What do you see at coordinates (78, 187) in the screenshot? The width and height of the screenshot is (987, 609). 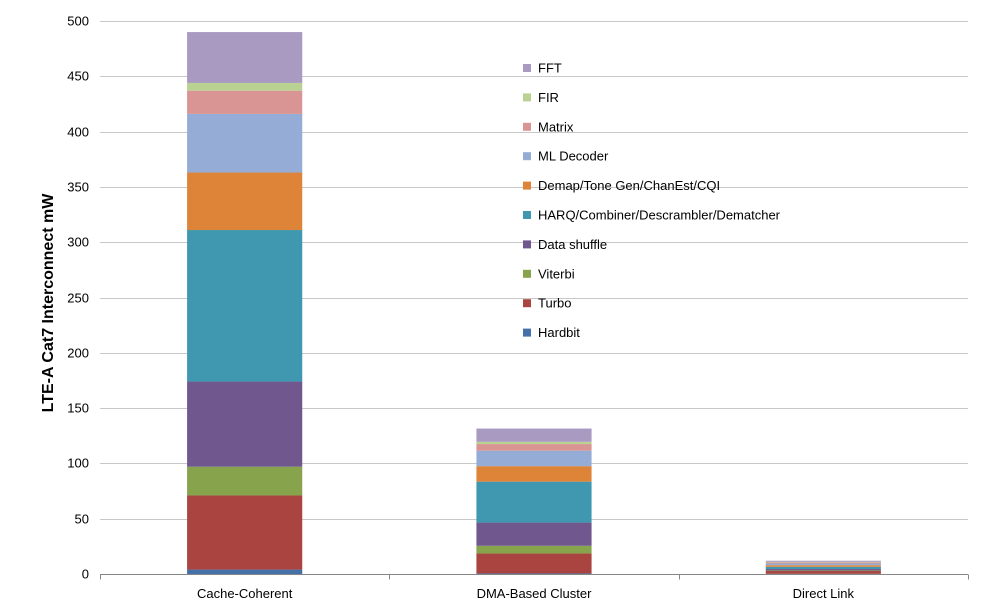 I see `y-tick-label: 350` at bounding box center [78, 187].